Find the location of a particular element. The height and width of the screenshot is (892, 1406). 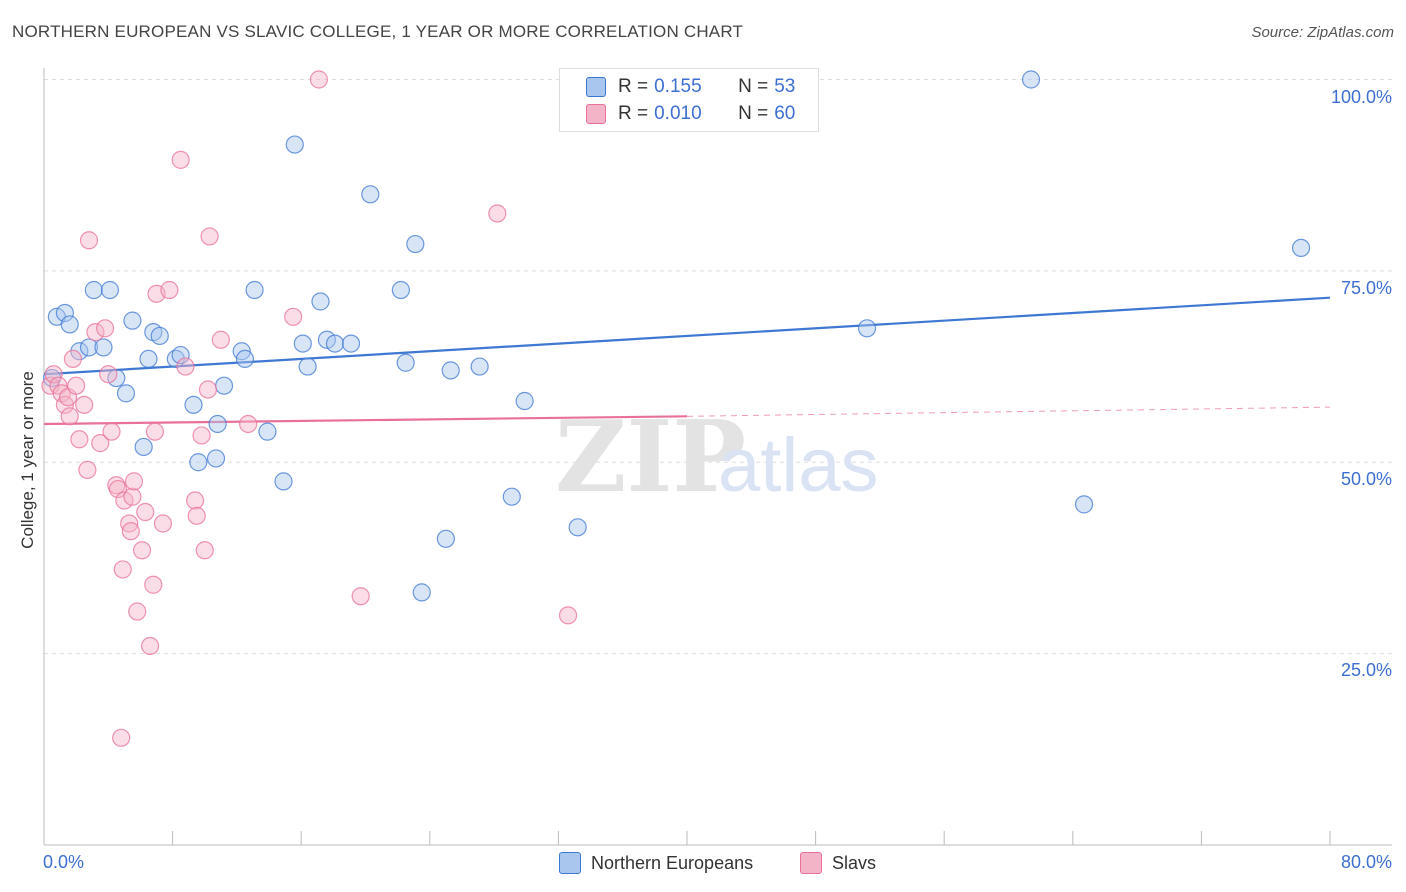

bottom-legend-label: Slavs is located at coordinates (854, 862).